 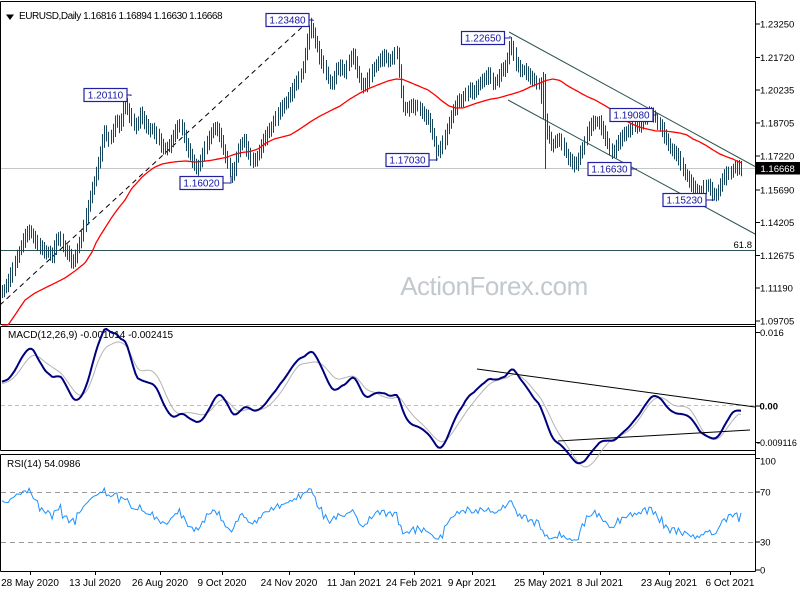 What do you see at coordinates (730, 583) in the screenshot?
I see `svg-text: 6 Oct 2021` at bounding box center [730, 583].